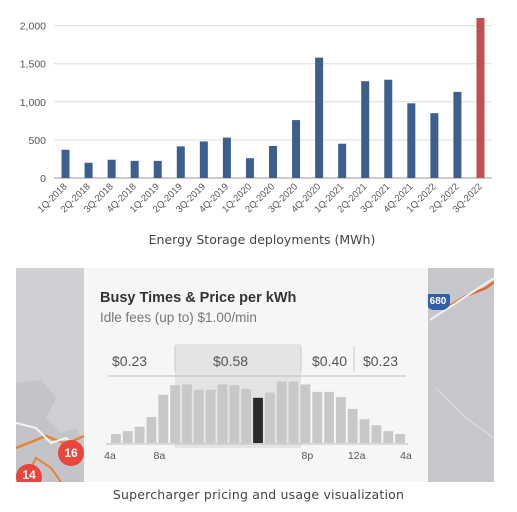 This screenshot has width=517, height=512. I want to click on price-peak: $0.58, so click(231, 361).